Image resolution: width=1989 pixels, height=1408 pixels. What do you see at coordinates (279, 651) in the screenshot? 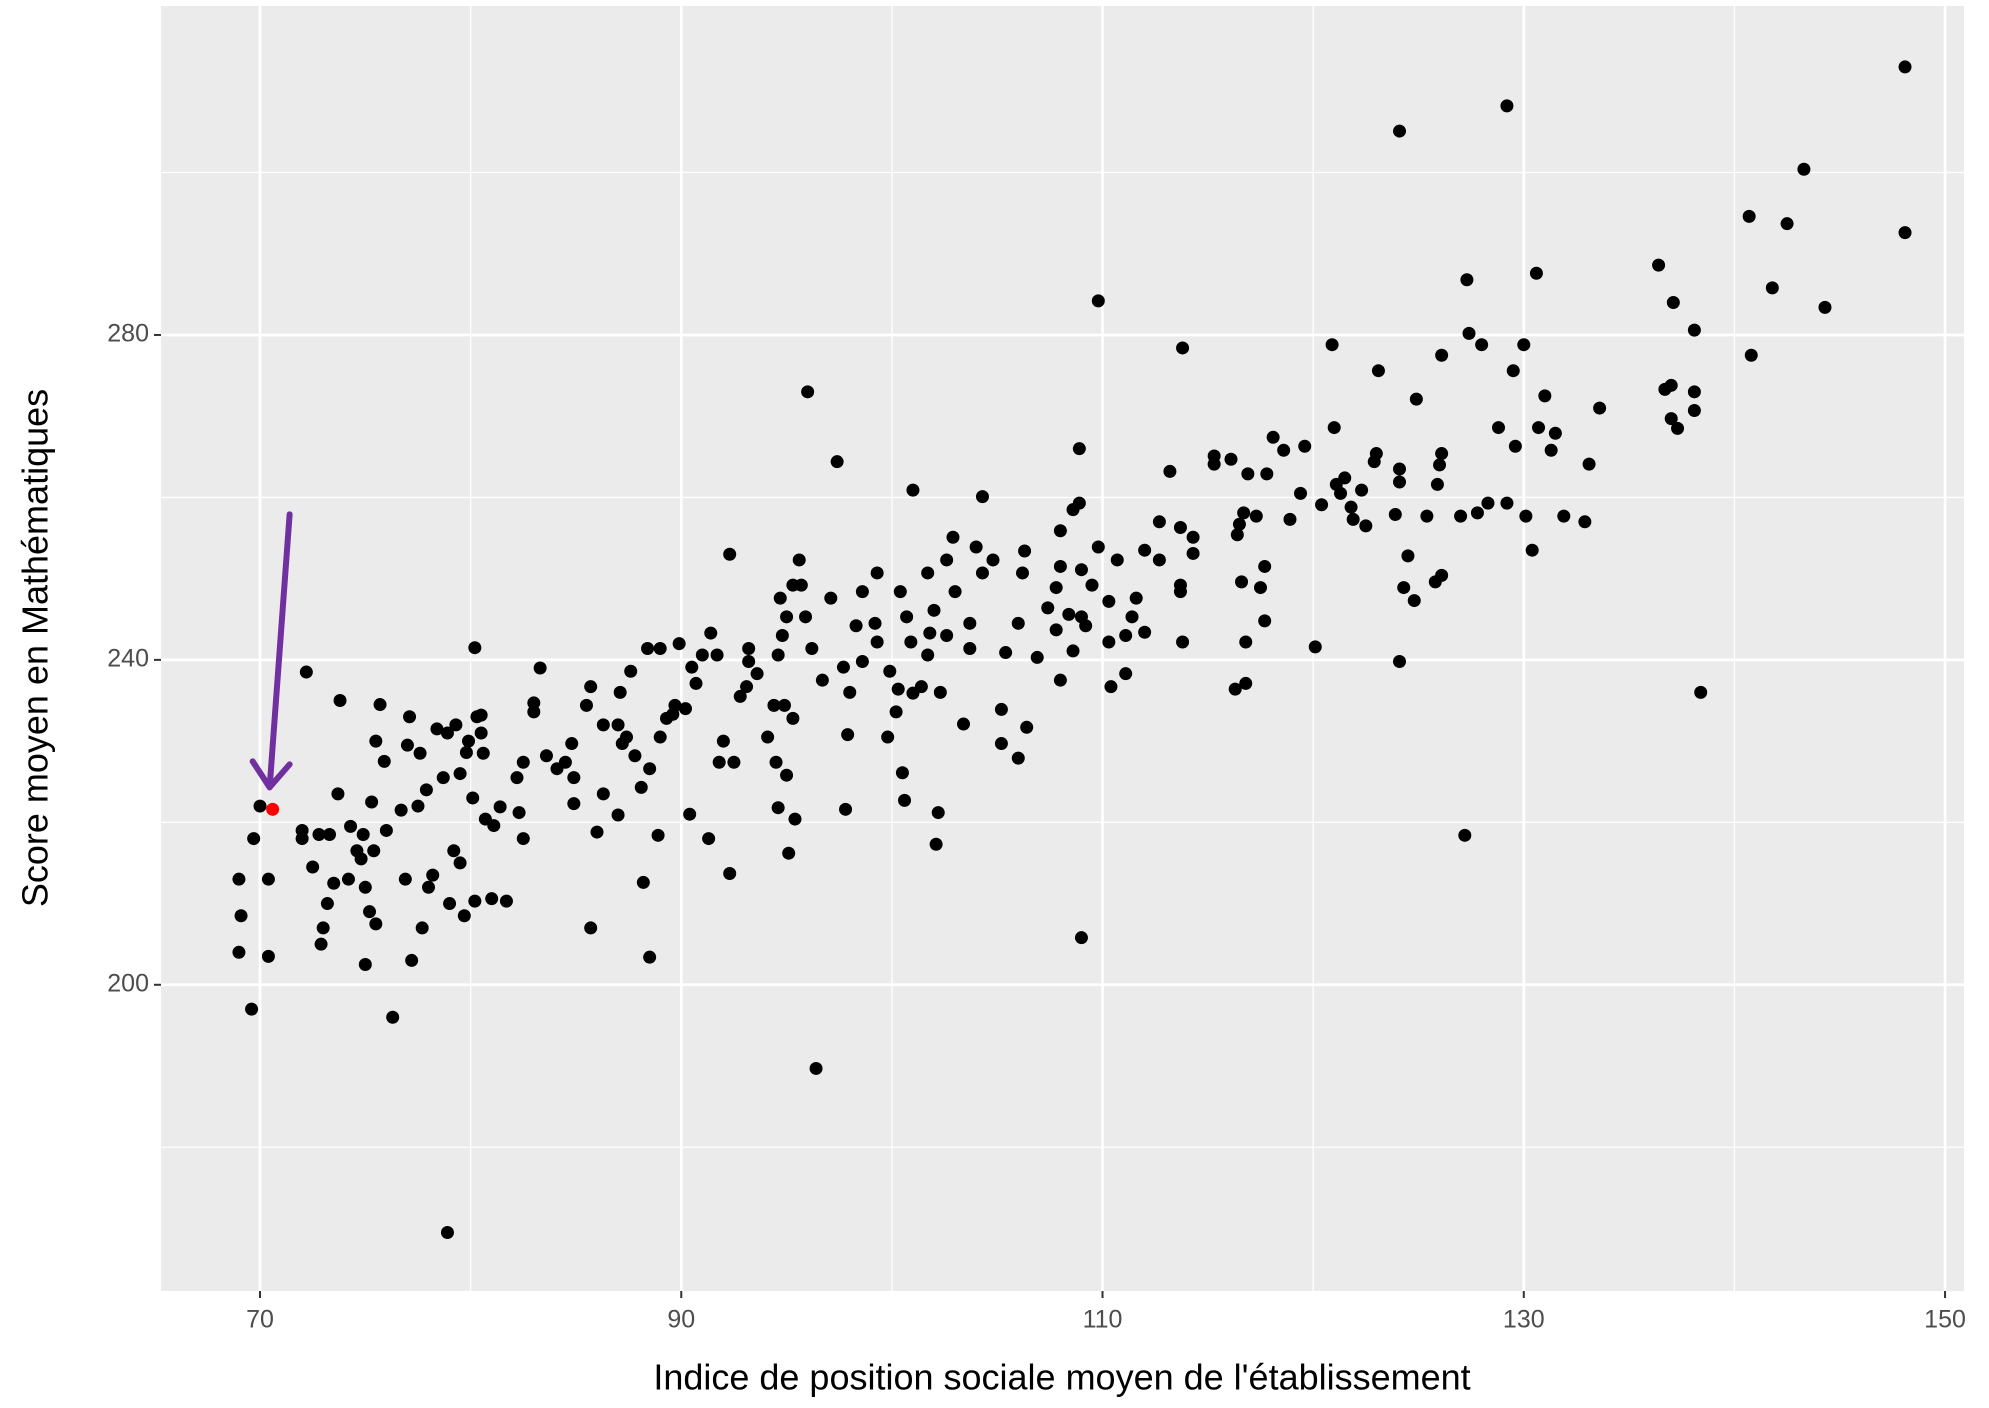
I see `arrow-shaft` at bounding box center [279, 651].